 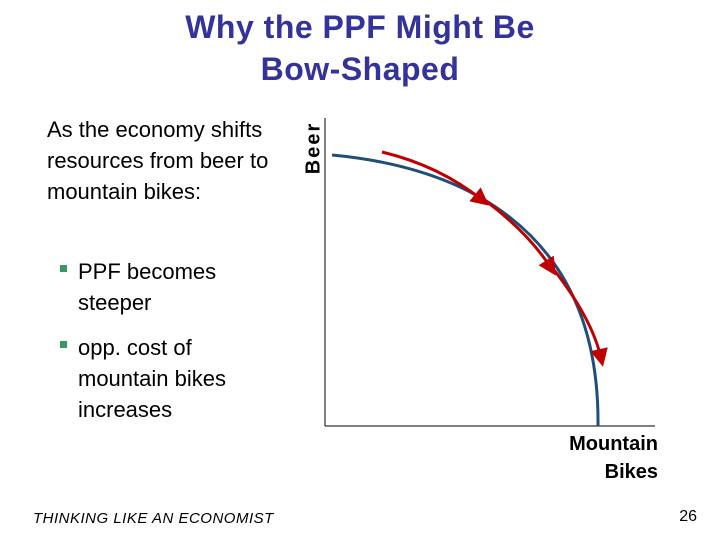 I want to click on y-axis-label: Beer, so click(x=314, y=148).